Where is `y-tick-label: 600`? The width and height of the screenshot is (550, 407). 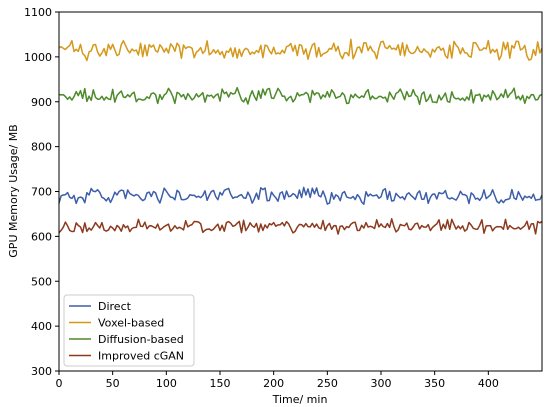 y-tick-label: 600 is located at coordinates (41, 236).